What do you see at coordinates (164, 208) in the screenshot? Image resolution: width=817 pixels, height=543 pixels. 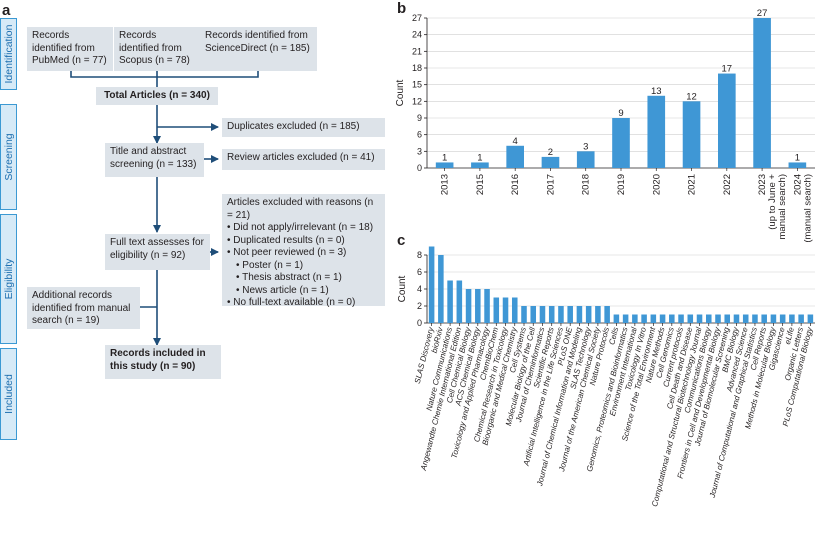 I see `flow-connectors` at bounding box center [164, 208].